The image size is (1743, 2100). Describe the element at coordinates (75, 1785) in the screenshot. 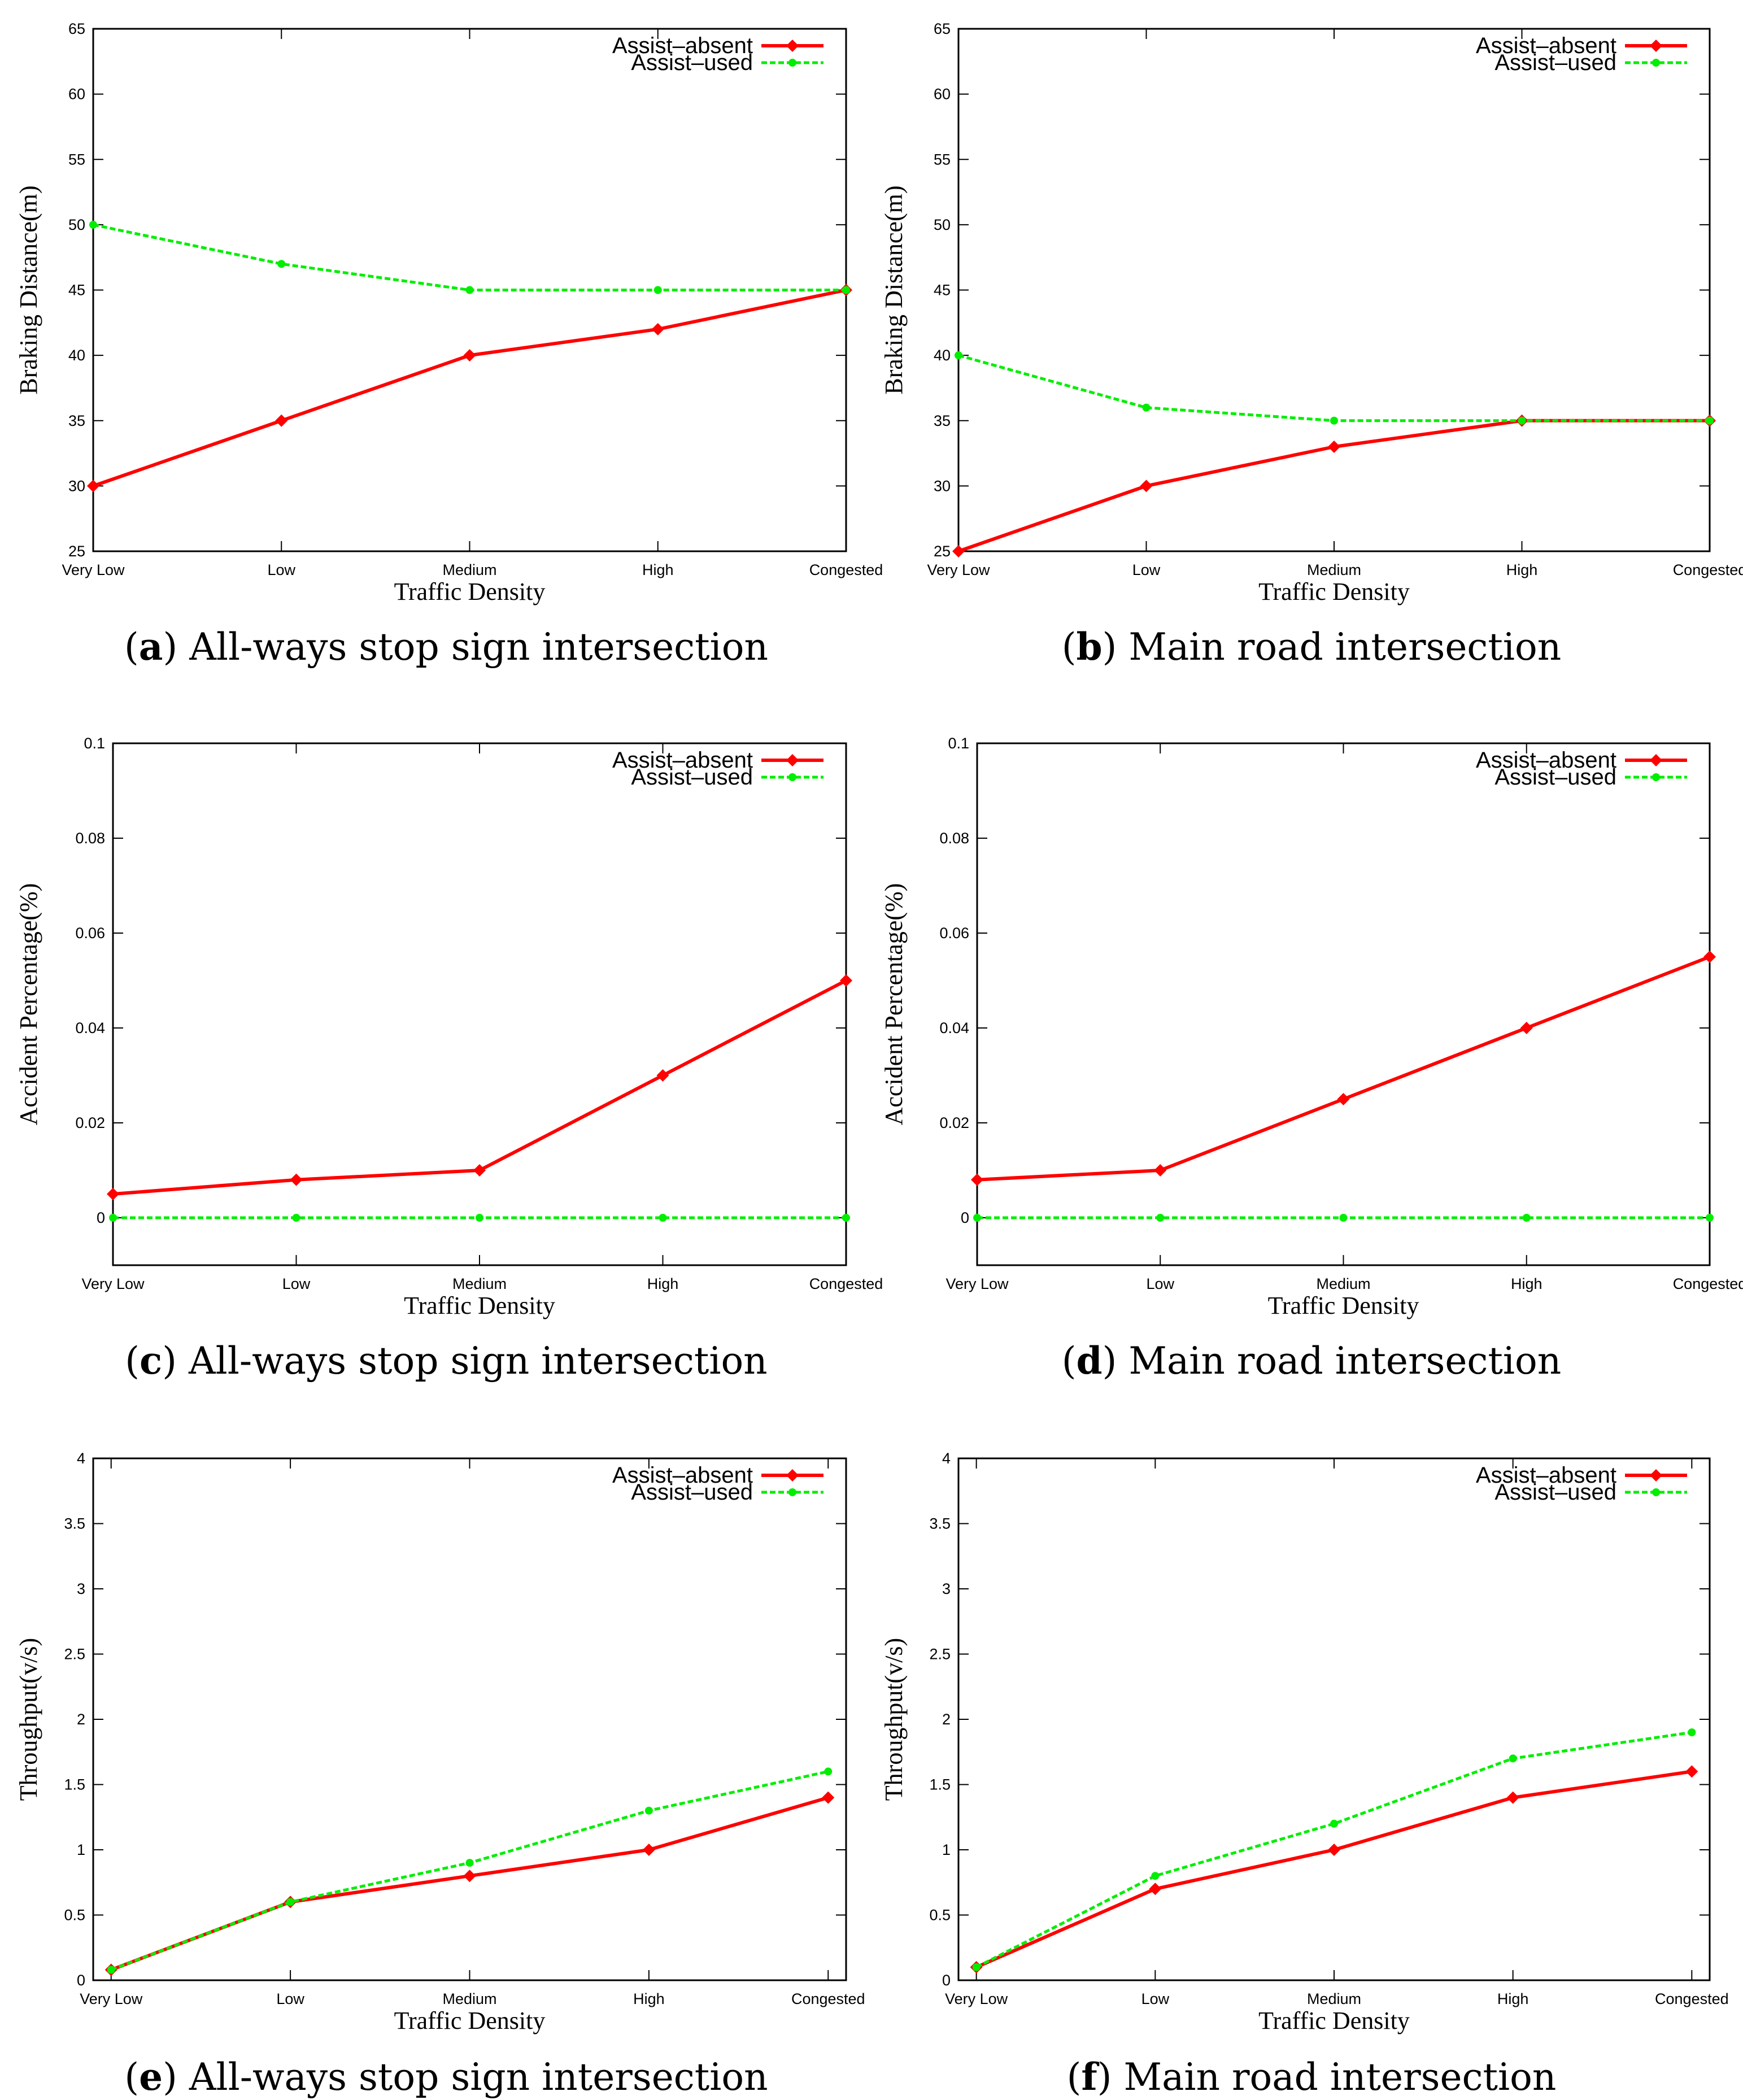

I see `y-tick-label: 1.5` at that location.